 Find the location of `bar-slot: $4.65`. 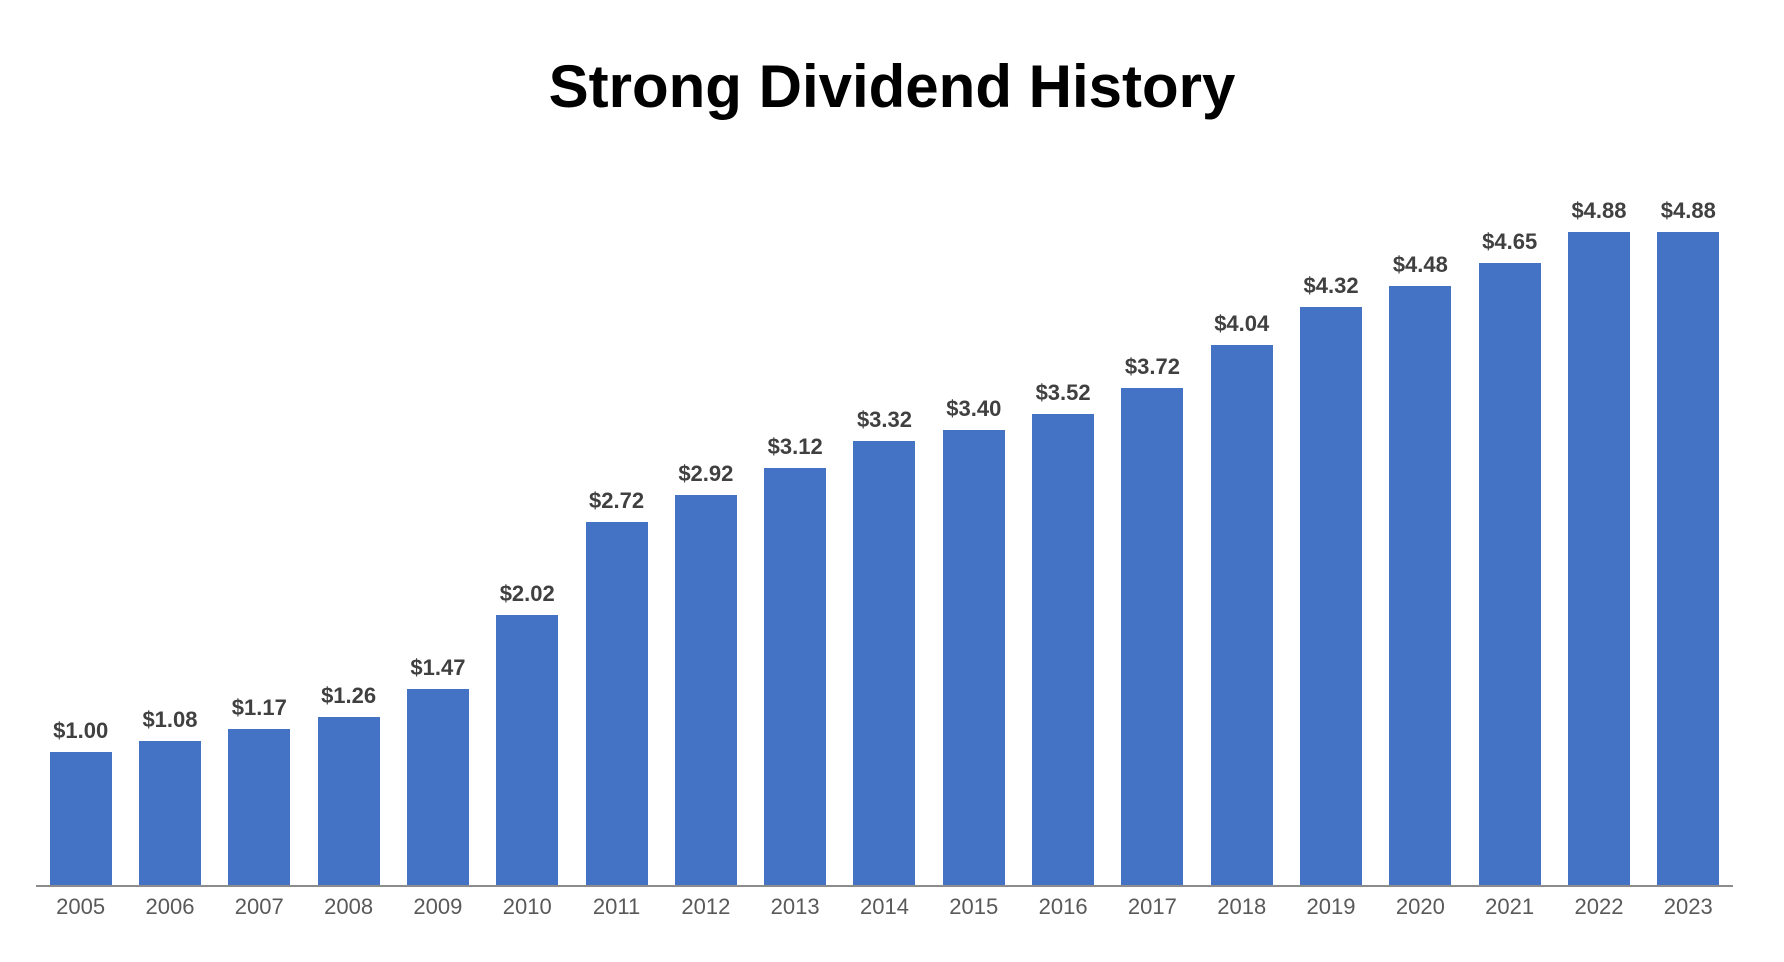

bar-slot: $4.65 is located at coordinates (1509, 516).